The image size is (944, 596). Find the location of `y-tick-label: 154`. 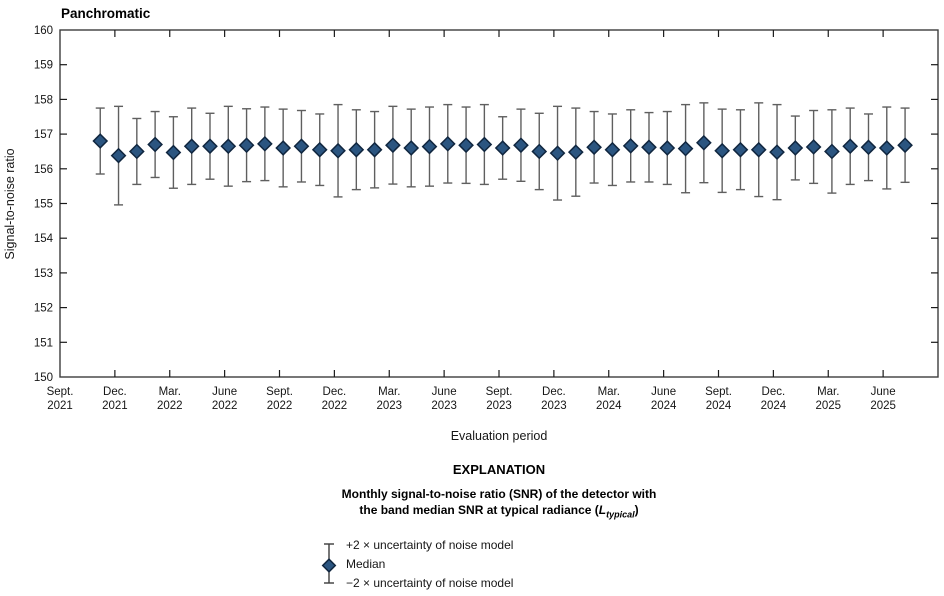

y-tick-label: 154 is located at coordinates (44, 239).